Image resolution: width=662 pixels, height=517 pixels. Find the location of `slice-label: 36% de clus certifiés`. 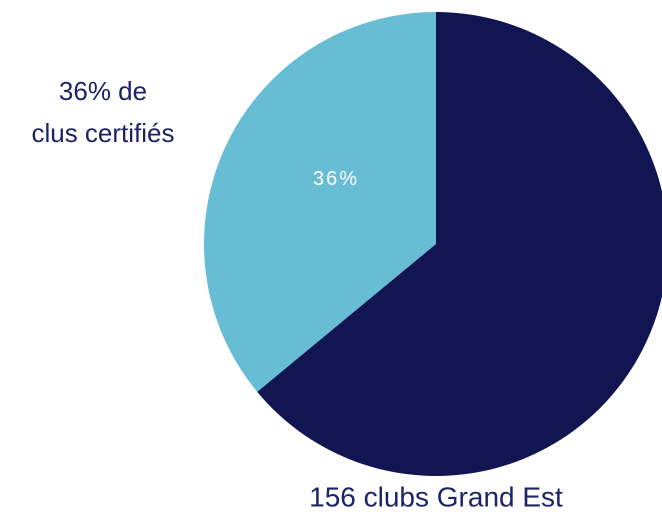

slice-label: 36% de clus certifiés is located at coordinates (103, 112).